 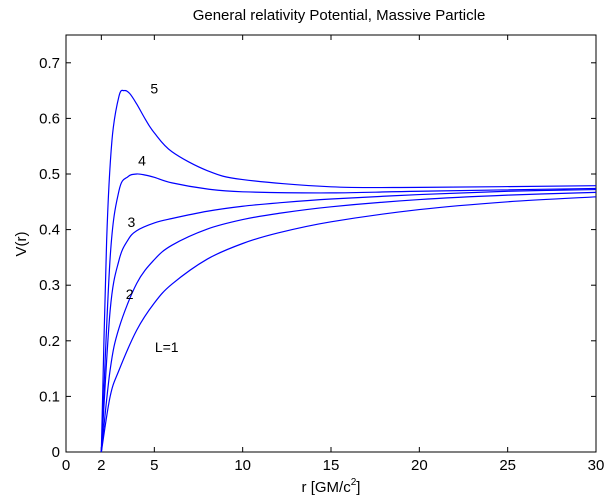 I want to click on curve-annotations: 5 4 3 2 L=1, so click(x=152, y=217).